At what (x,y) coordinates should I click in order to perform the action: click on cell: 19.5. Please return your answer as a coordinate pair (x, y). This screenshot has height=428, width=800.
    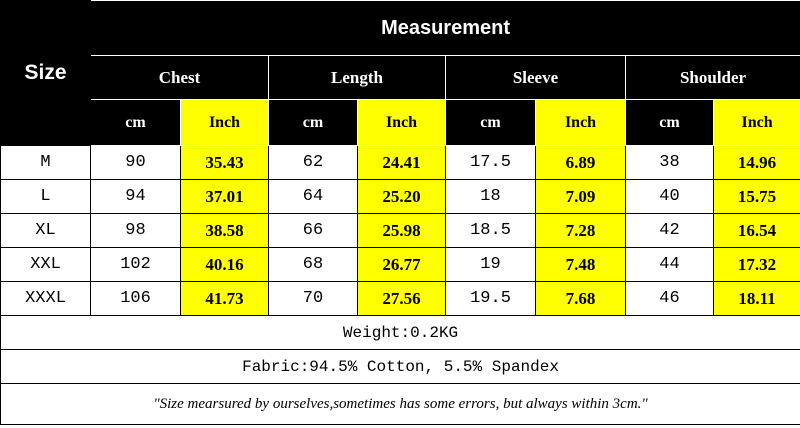
    Looking at the image, I should click on (490, 298).